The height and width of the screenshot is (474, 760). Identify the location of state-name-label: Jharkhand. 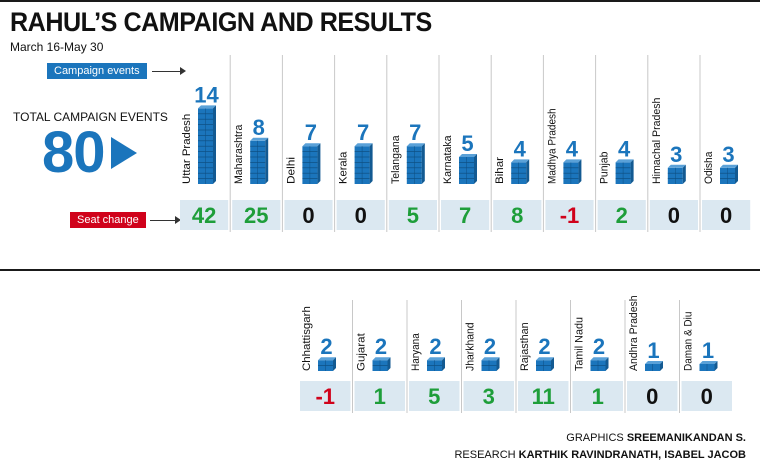
(471, 346).